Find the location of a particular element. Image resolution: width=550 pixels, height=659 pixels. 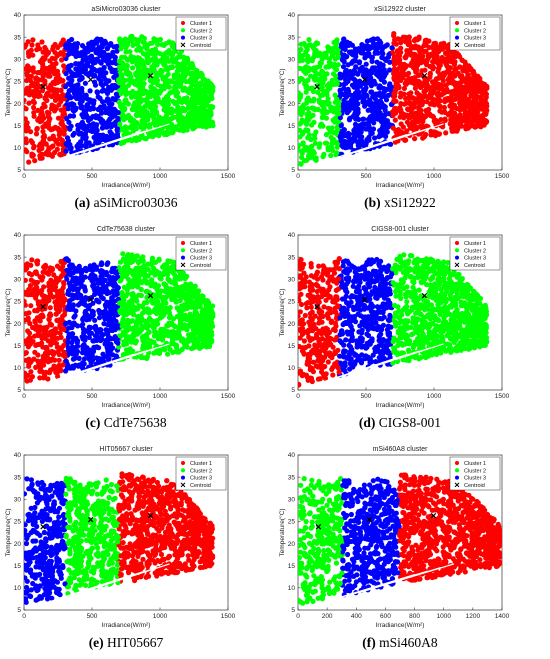

y-tick-label: 30 is located at coordinates (292, 59).